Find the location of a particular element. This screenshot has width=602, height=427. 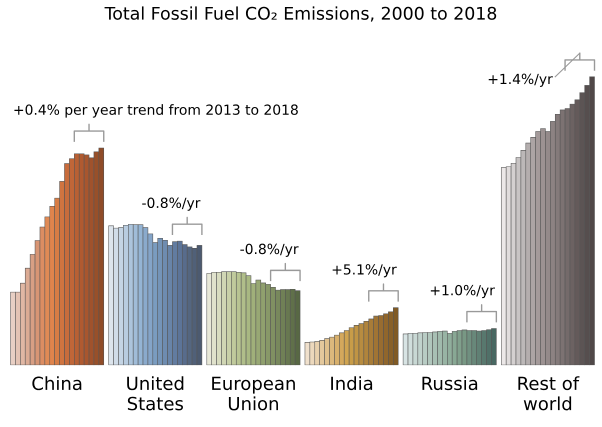

annotation: +5.1%/yr is located at coordinates (364, 271).